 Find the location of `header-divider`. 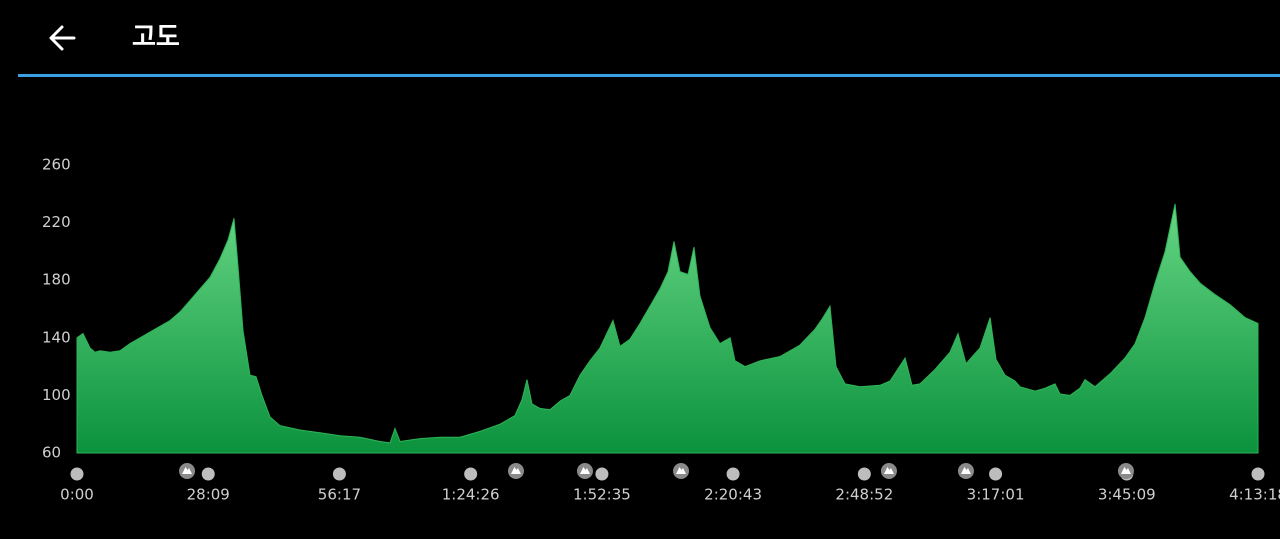

header-divider is located at coordinates (649, 75).